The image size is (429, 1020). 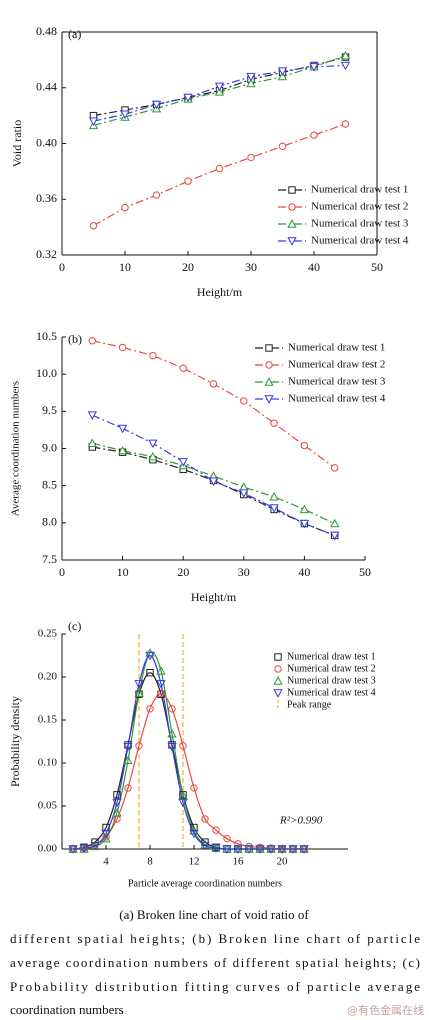 I want to click on legend-label: Numerical draw test 3, so click(x=337, y=382).